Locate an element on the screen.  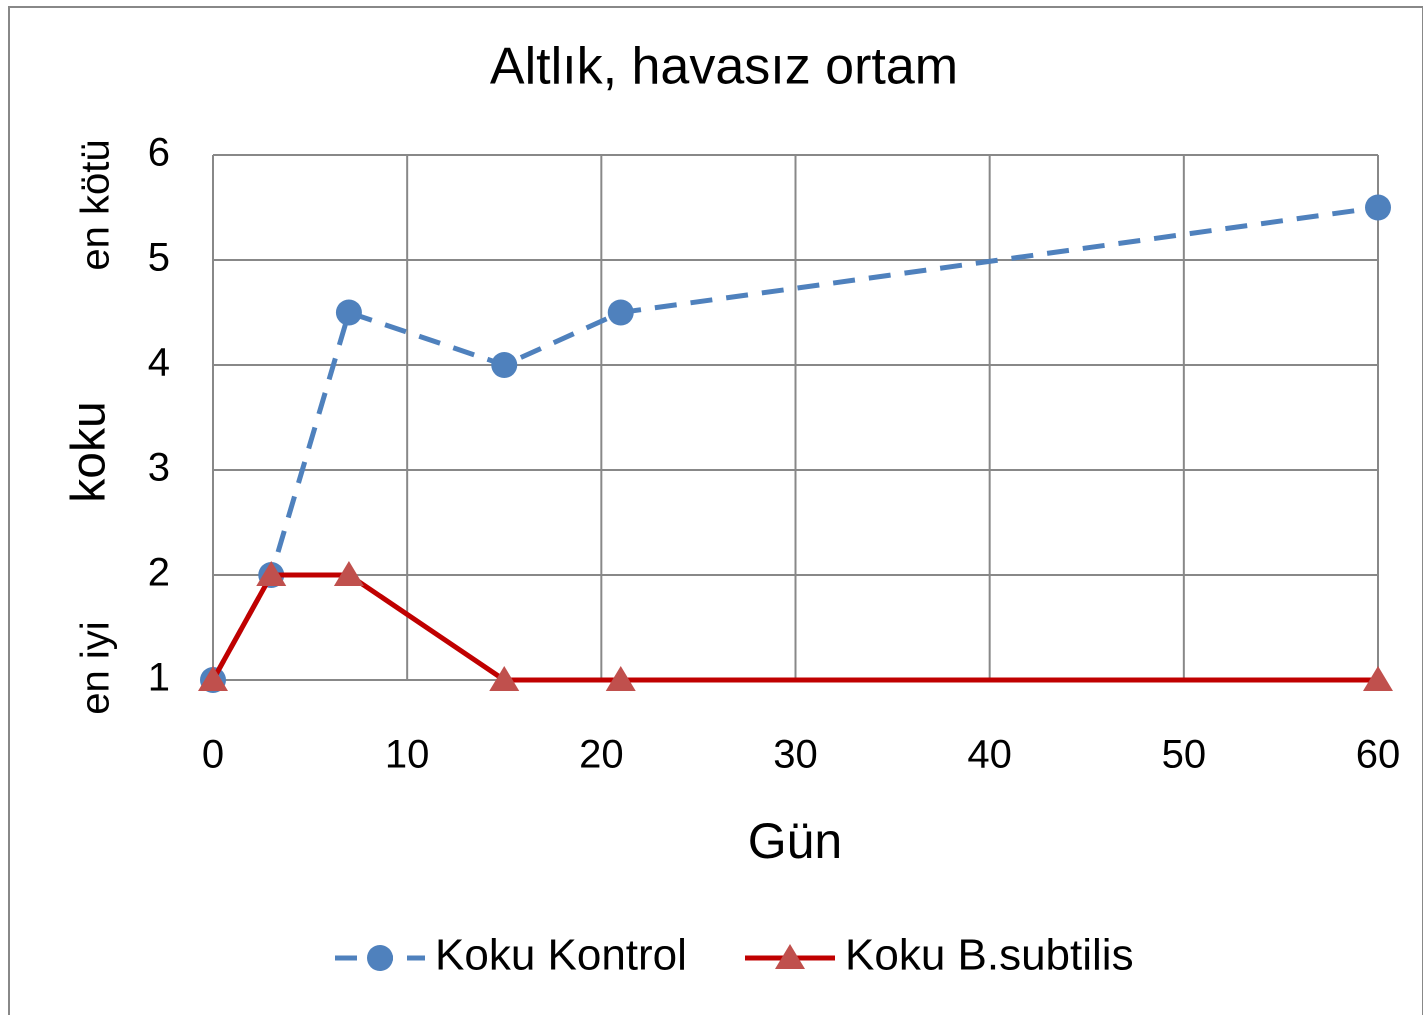
annotation: en kötü is located at coordinates (96, 204).